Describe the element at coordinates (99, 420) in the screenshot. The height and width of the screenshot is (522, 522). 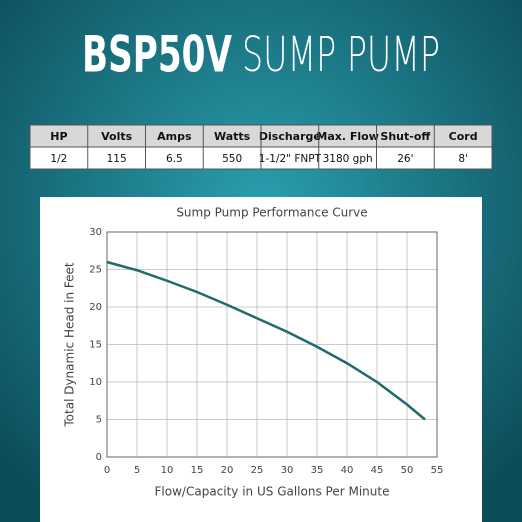
I see `y-tick-label: 5` at that location.